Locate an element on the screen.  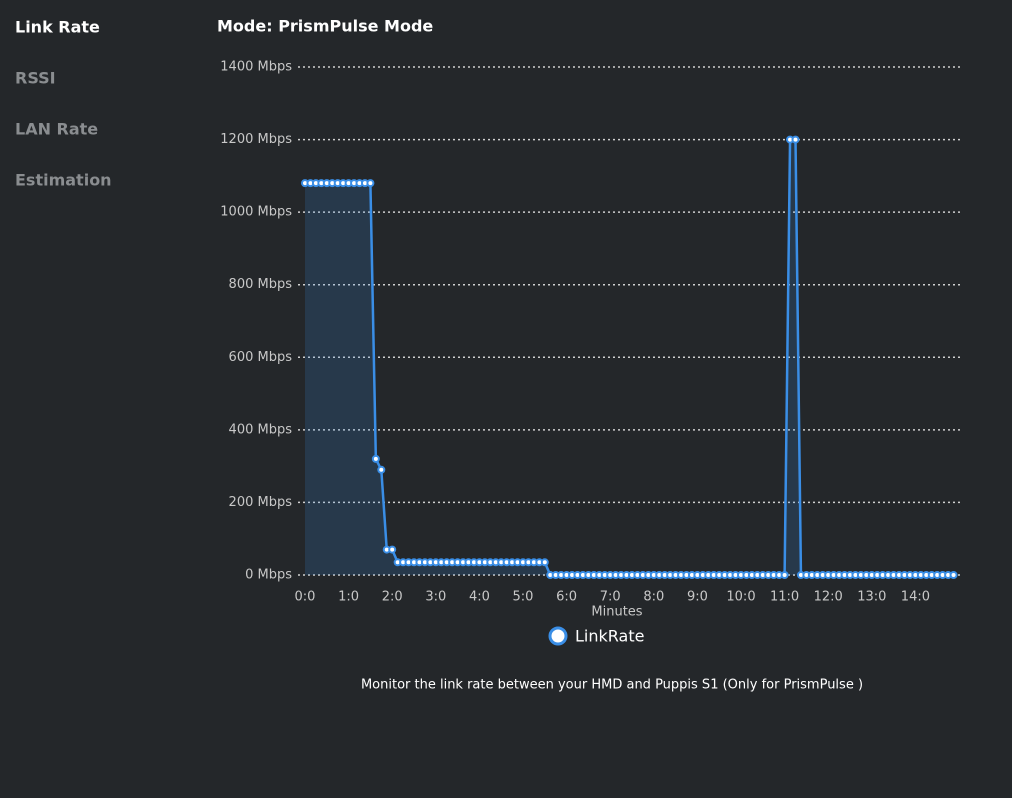
x-tick-label: 13:0 is located at coordinates (871, 597).